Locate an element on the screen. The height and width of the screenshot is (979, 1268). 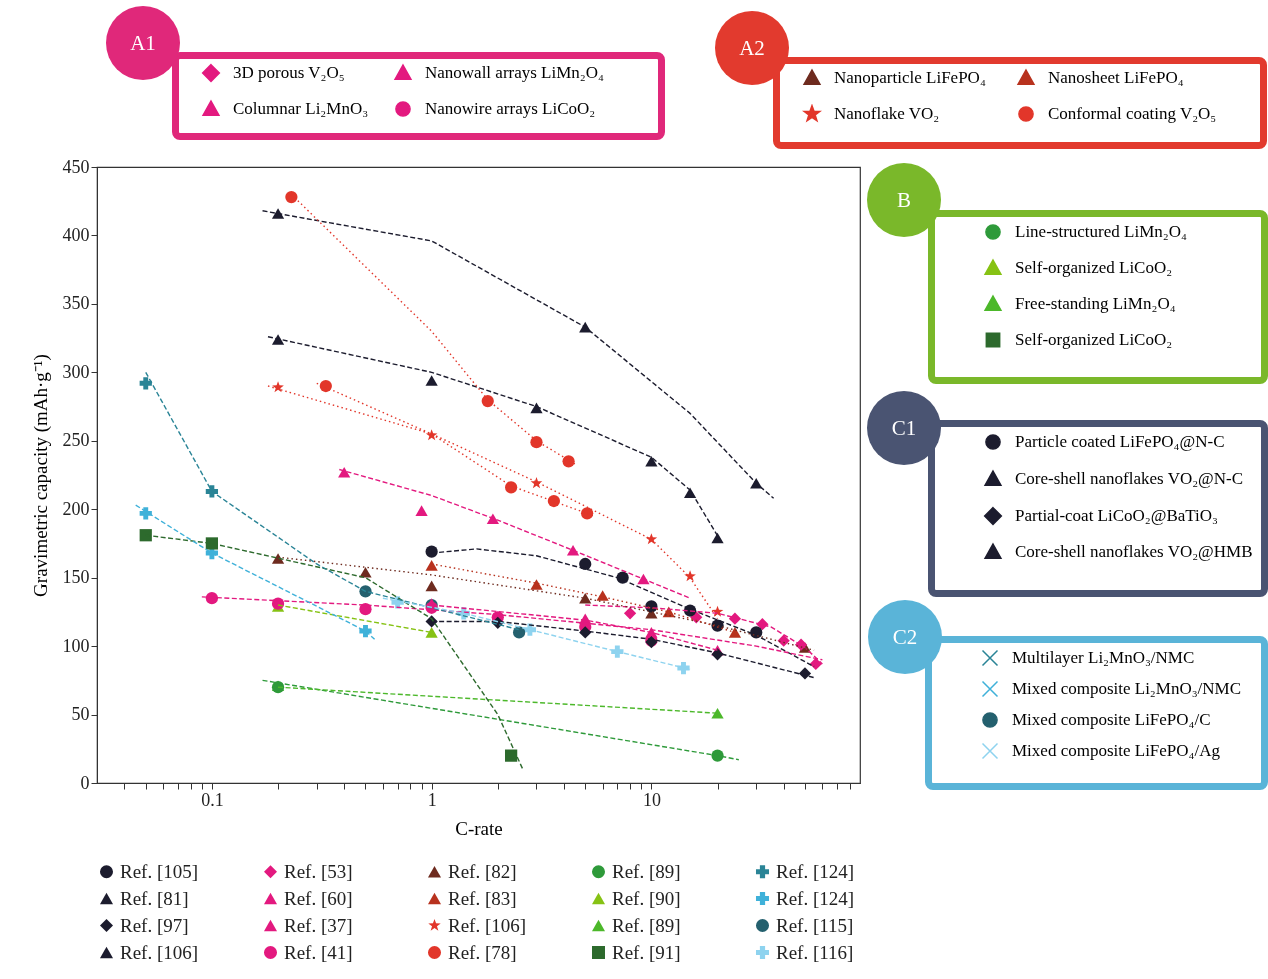
legend-label: Ref. [97] is located at coordinates (154, 925).